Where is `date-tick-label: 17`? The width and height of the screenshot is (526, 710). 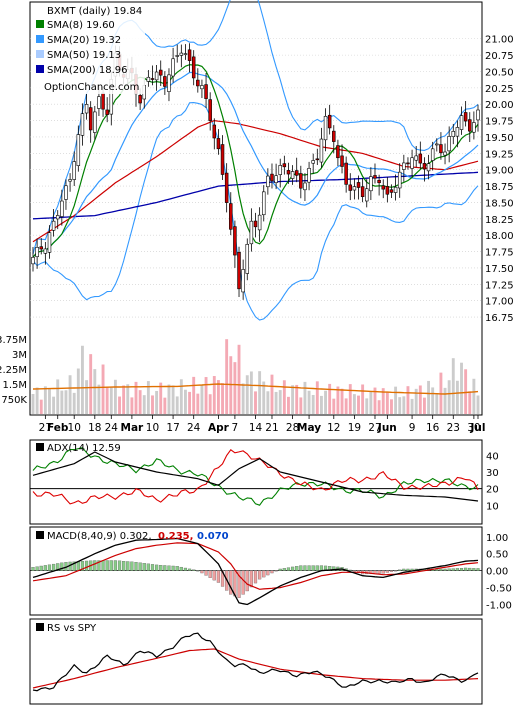
date-tick-label: 17 is located at coordinates (172, 428).